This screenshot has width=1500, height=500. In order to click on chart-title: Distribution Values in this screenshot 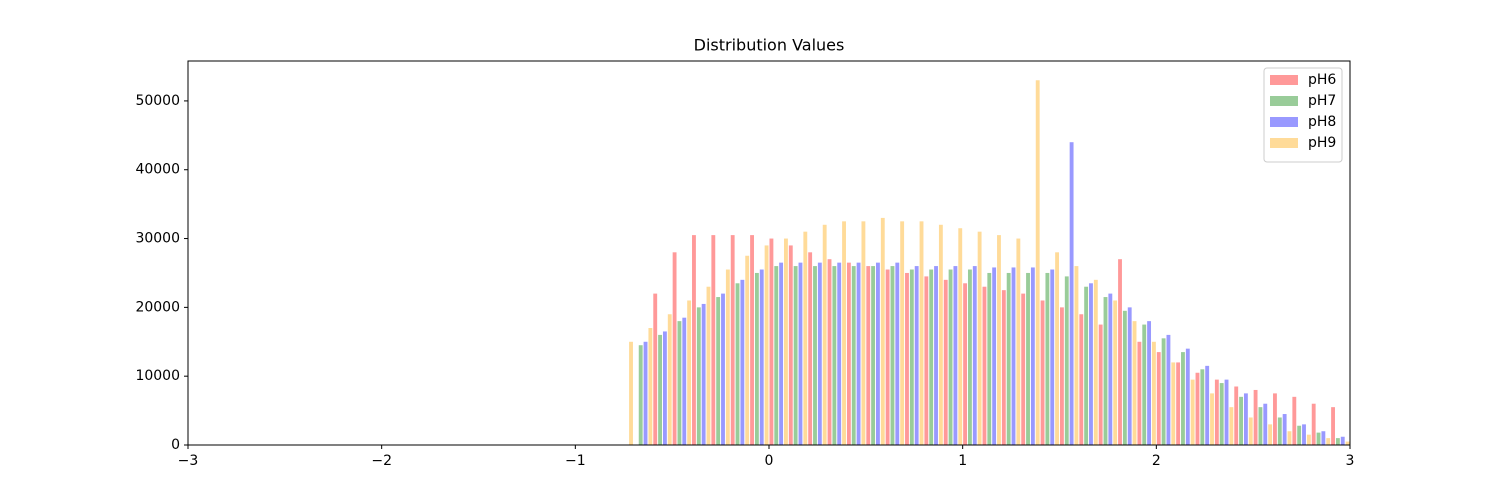, I will do `click(769, 45)`.